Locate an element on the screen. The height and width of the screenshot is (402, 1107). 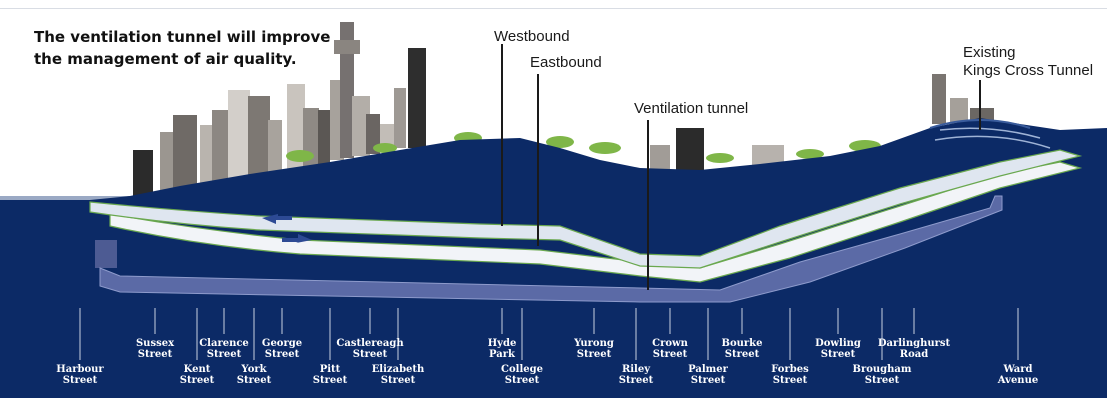
street-label: Clarence Street is located at coordinates (224, 349).